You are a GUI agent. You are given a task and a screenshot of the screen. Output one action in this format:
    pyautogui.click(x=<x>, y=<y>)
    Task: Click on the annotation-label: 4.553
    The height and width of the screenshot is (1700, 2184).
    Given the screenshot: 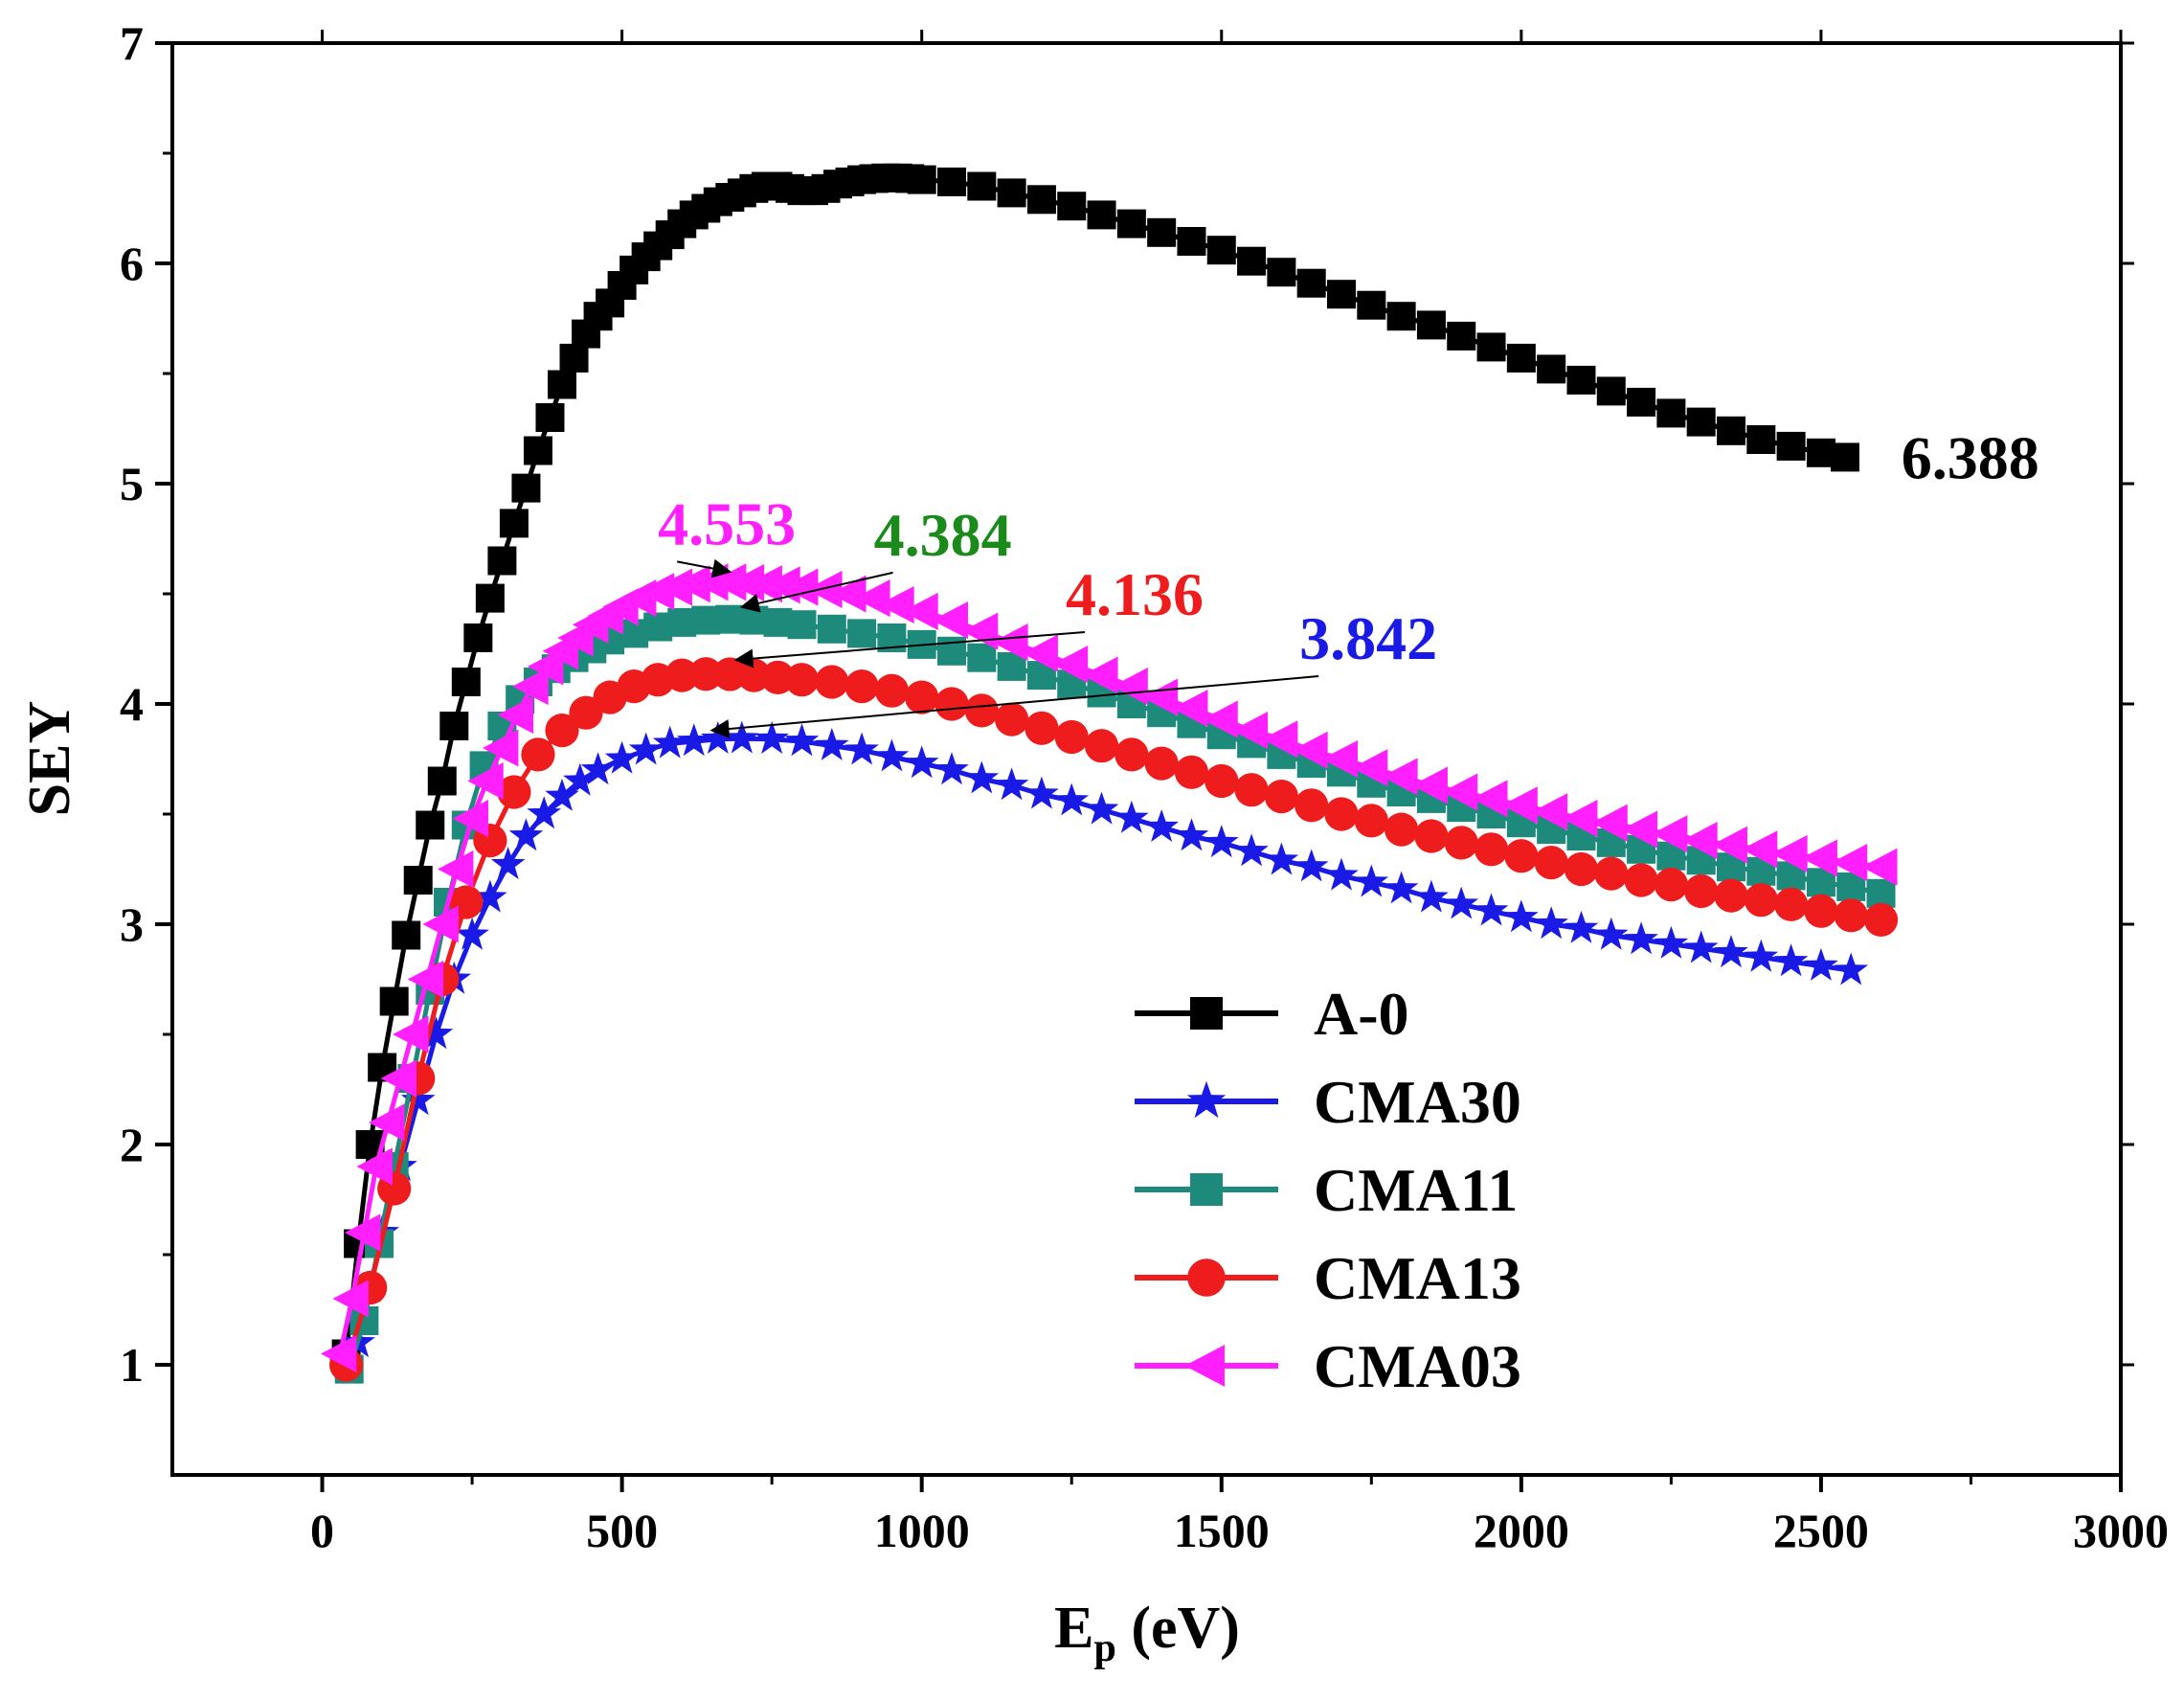 What is the action you would take?
    pyautogui.click(x=727, y=523)
    